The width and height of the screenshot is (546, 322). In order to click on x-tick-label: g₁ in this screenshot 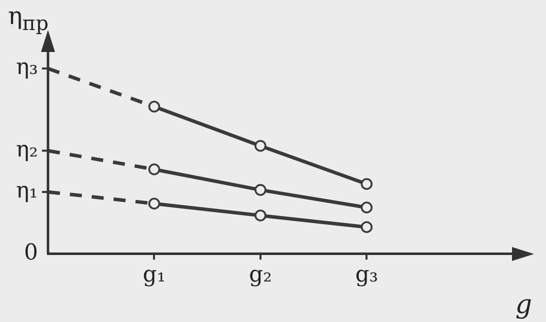, I will do `click(154, 275)`.